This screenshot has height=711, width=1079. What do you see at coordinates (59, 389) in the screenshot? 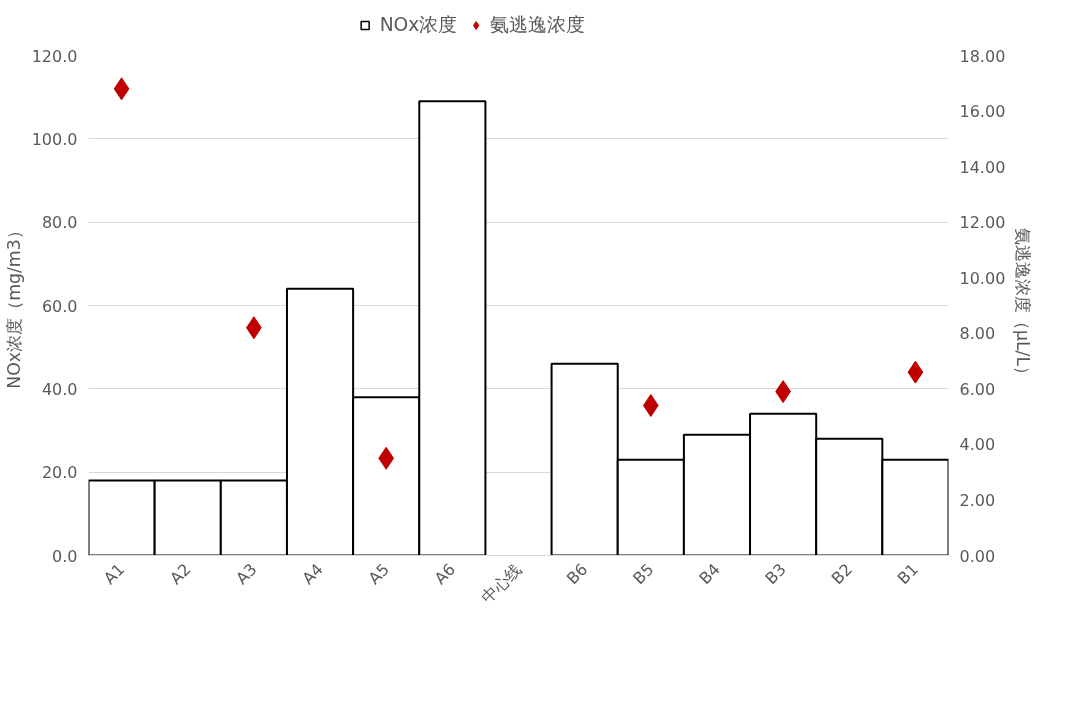
I see `y-tick-label: 40.0` at bounding box center [59, 389].